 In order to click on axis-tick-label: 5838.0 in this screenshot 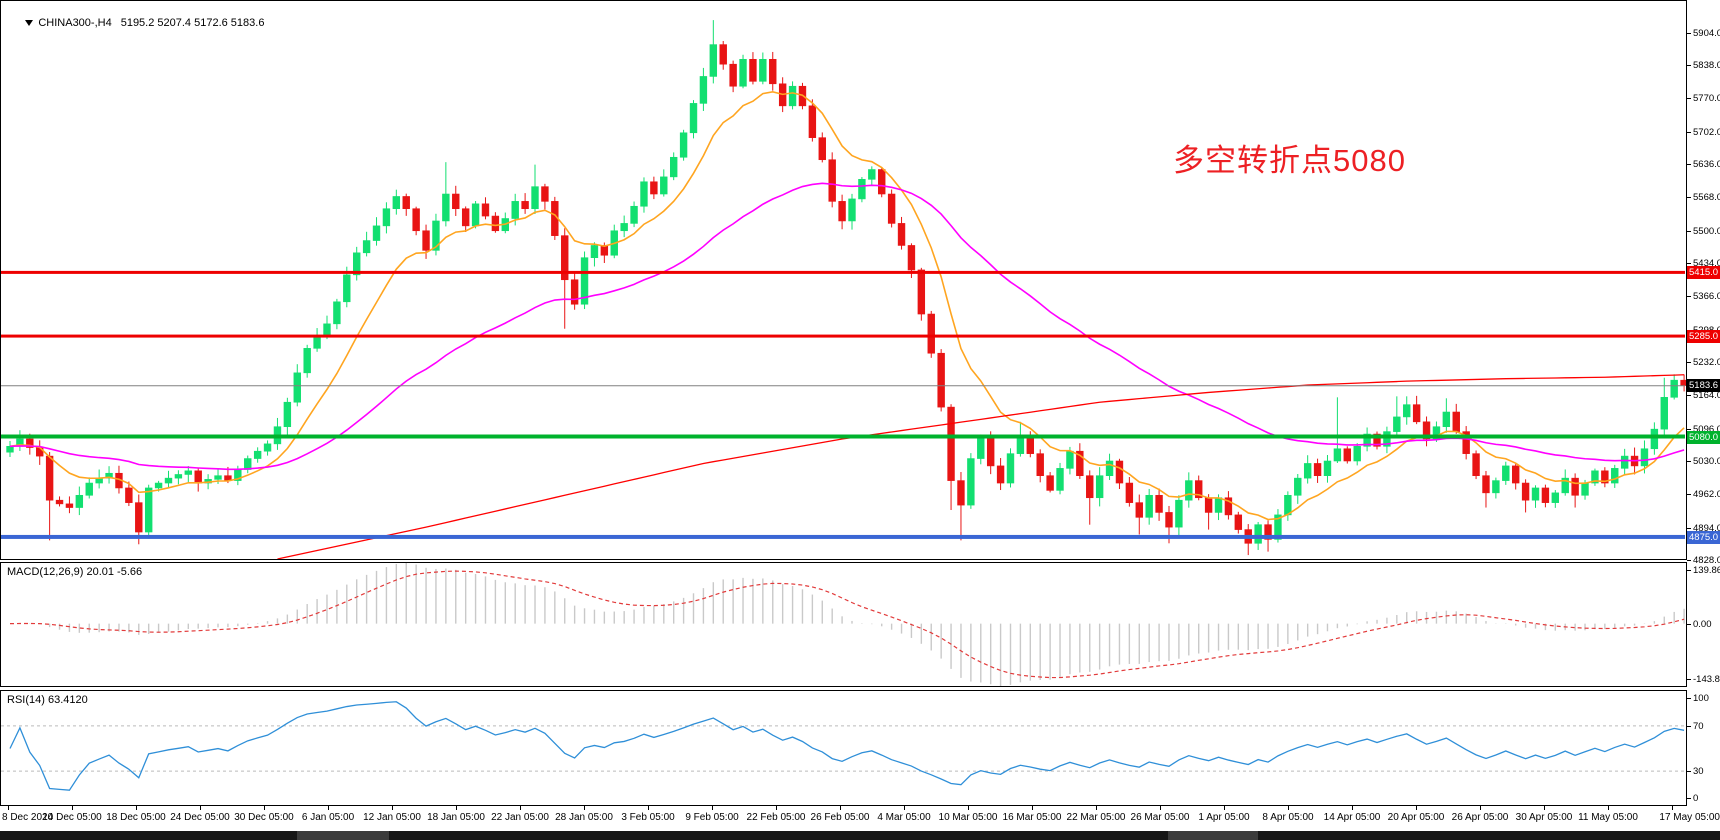, I will do `click(1703, 65)`.